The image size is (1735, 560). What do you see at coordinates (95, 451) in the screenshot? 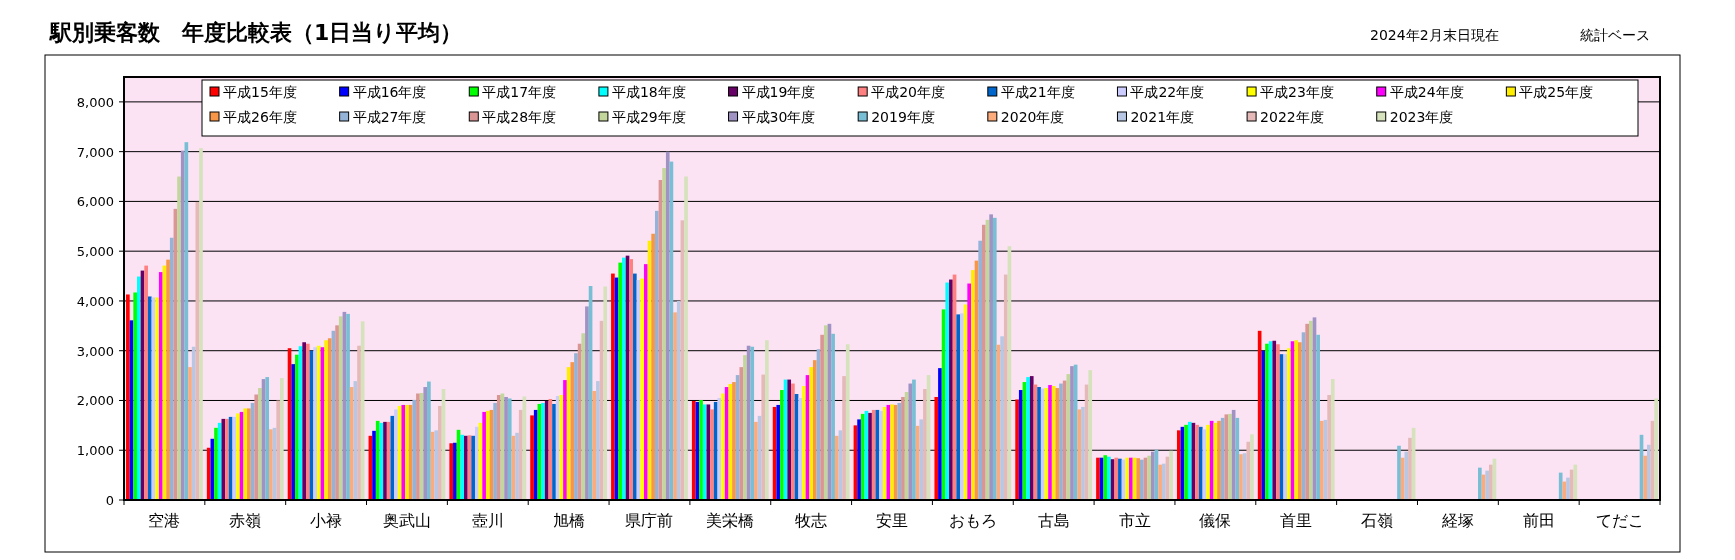
I see `y-tick-label: 1,000` at bounding box center [95, 451].